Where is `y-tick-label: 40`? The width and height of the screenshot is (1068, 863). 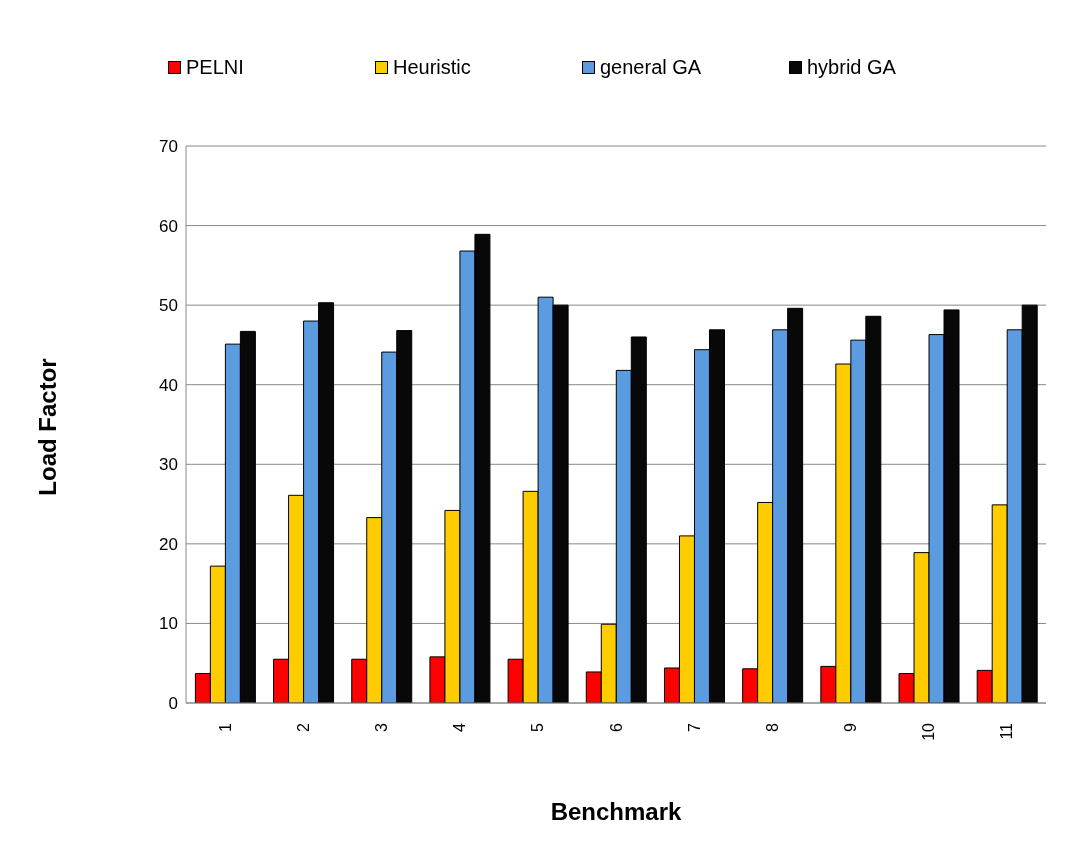 y-tick-label: 40 is located at coordinates (168, 385).